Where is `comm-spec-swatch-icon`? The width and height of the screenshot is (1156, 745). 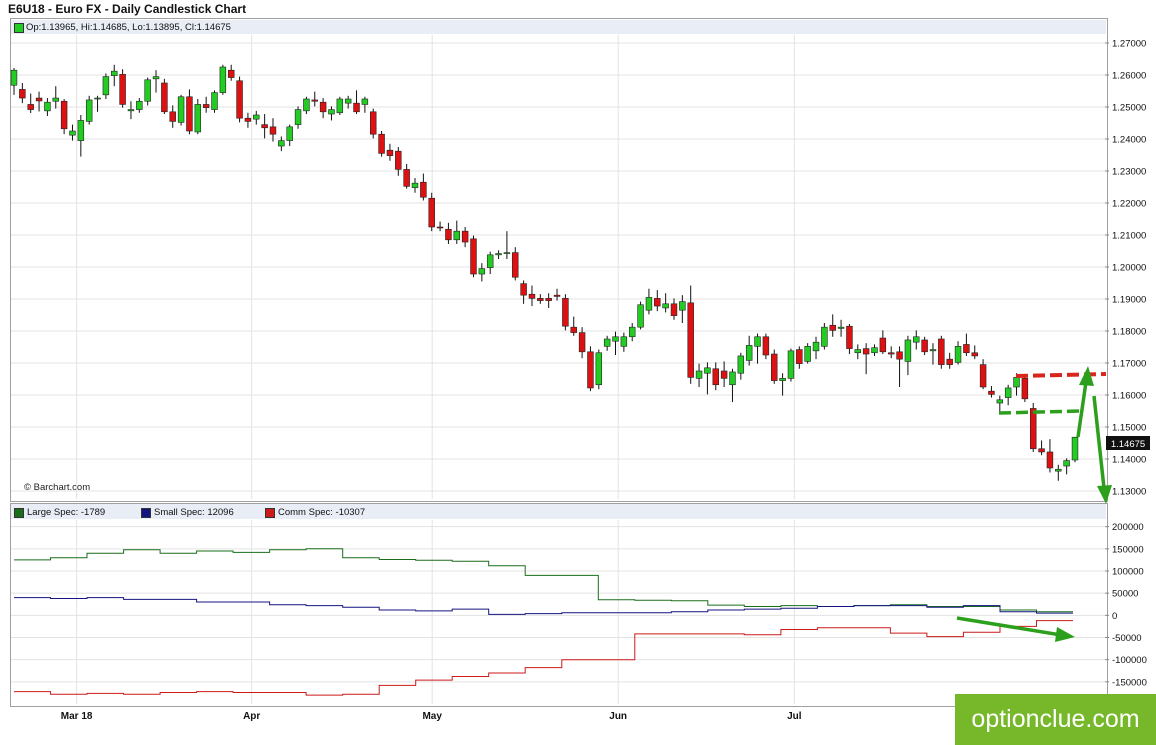
comm-spec-swatch-icon is located at coordinates (270, 513).